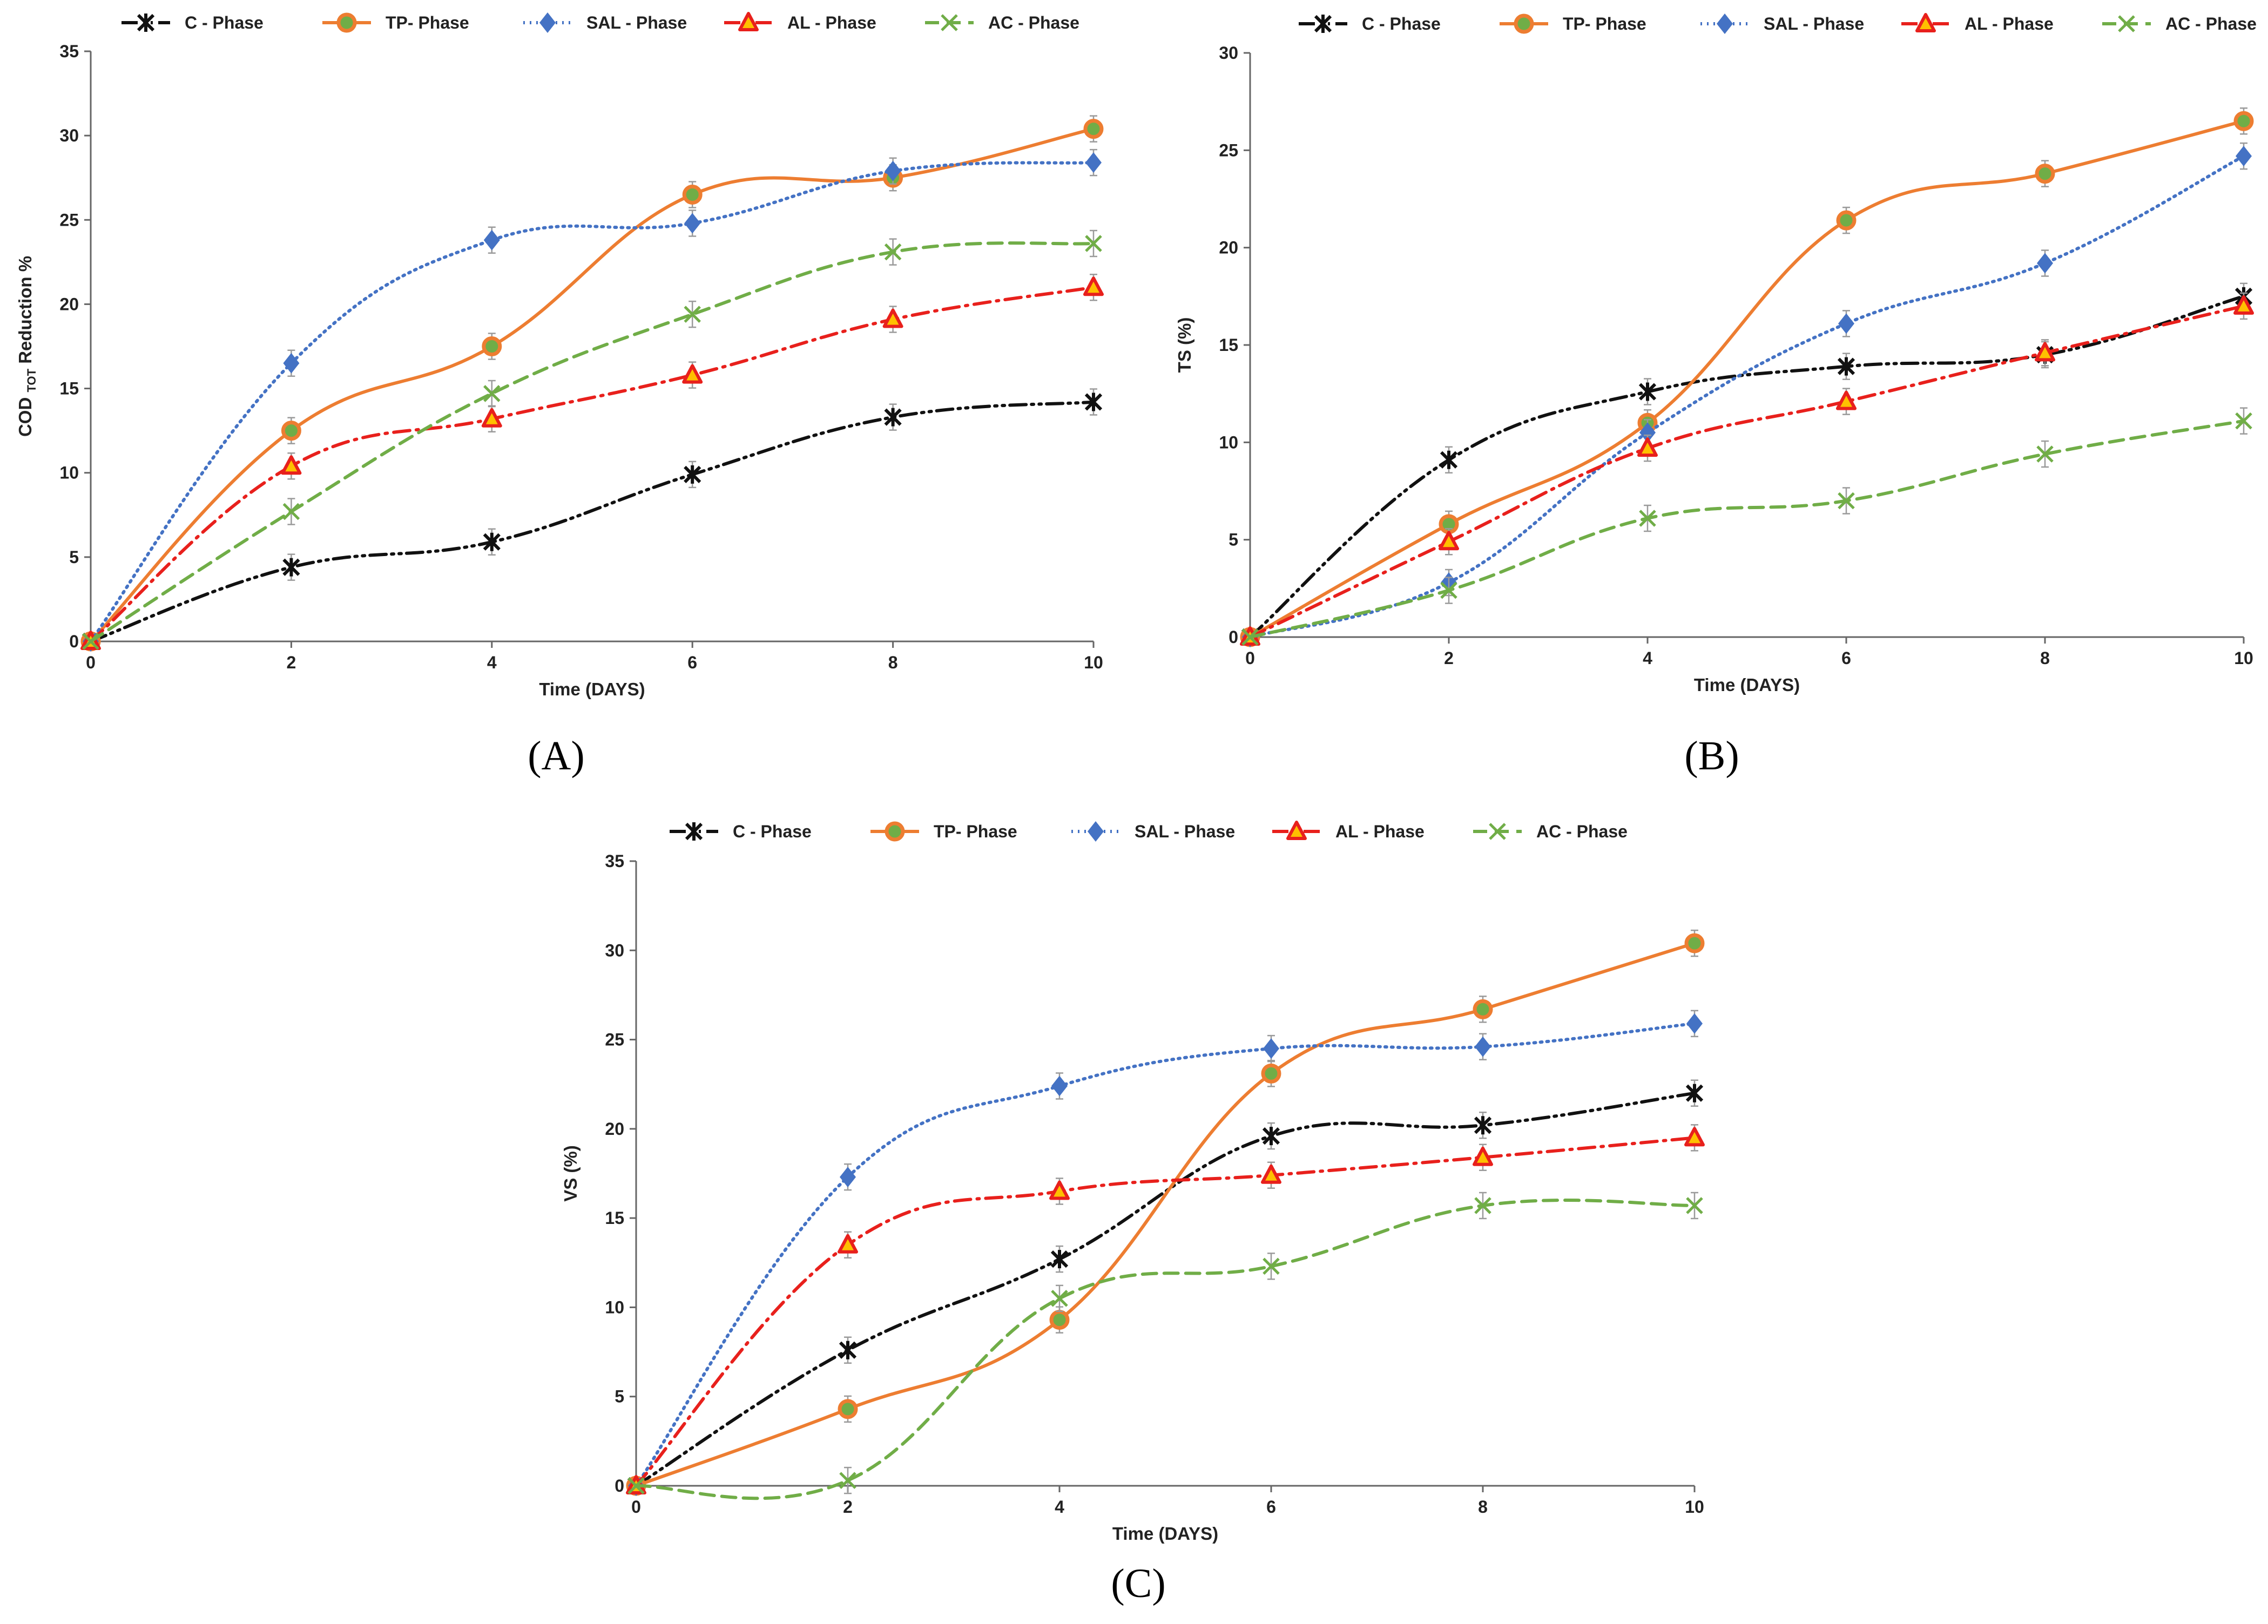 This screenshot has height=1624, width=2268. What do you see at coordinates (557, 756) in the screenshot?
I see `panel-label-a: (A)` at bounding box center [557, 756].